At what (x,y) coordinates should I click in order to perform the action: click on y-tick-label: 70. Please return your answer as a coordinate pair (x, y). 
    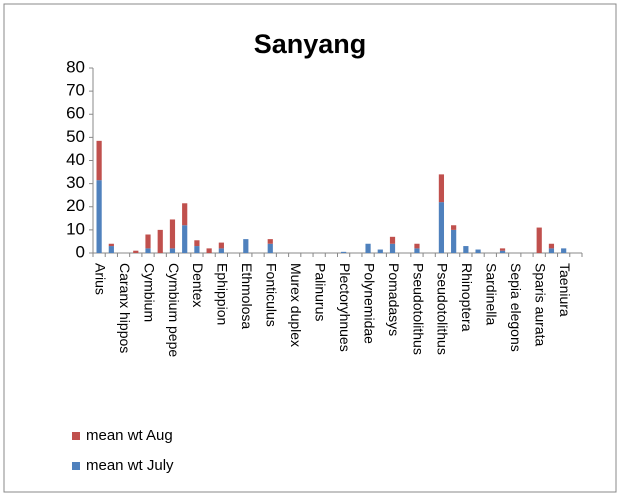
    Looking at the image, I should click on (75, 90).